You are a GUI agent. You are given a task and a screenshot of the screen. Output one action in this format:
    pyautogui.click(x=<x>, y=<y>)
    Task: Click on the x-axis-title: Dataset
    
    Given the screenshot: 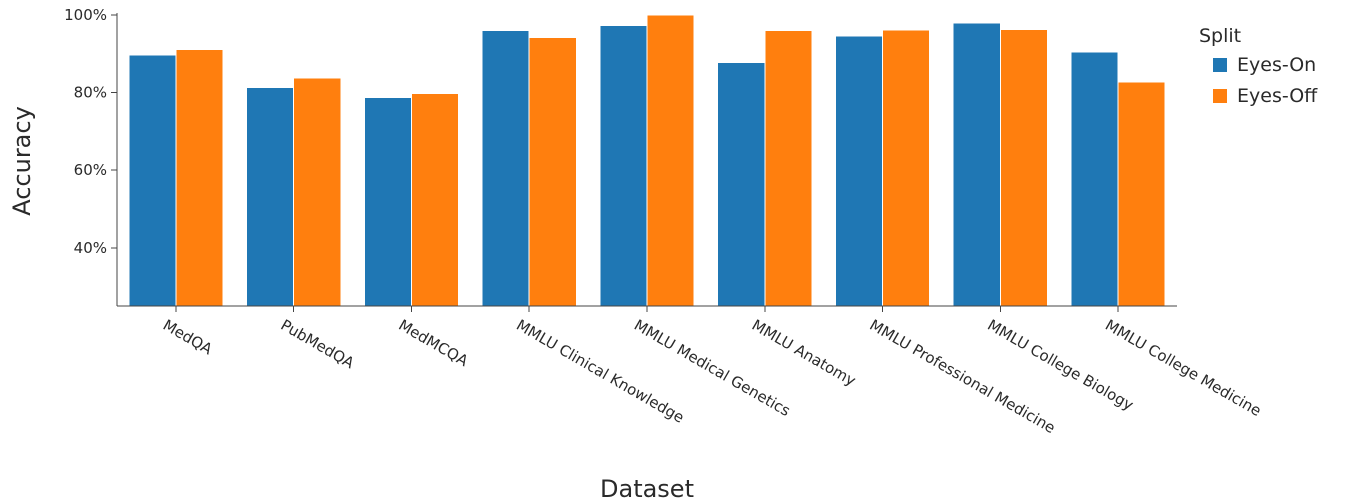 What is the action you would take?
    pyautogui.click(x=647, y=489)
    